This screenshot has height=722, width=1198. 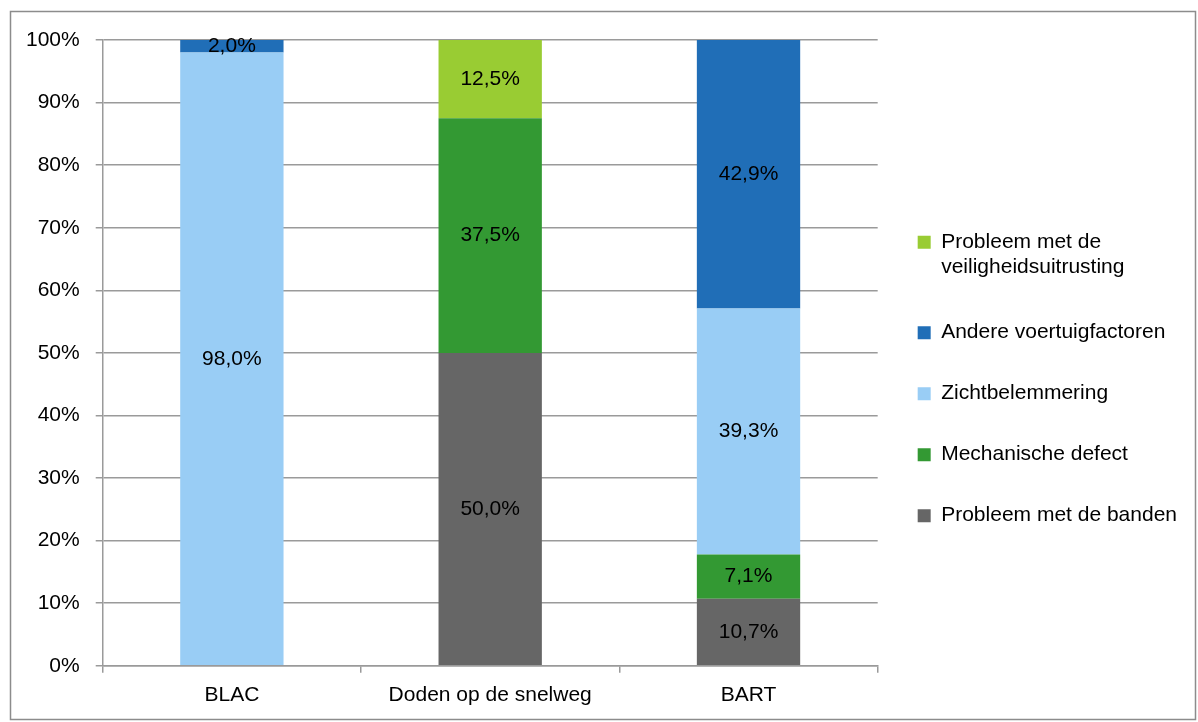 I want to click on legend-label: Probleem met de banden, so click(x=1059, y=514).